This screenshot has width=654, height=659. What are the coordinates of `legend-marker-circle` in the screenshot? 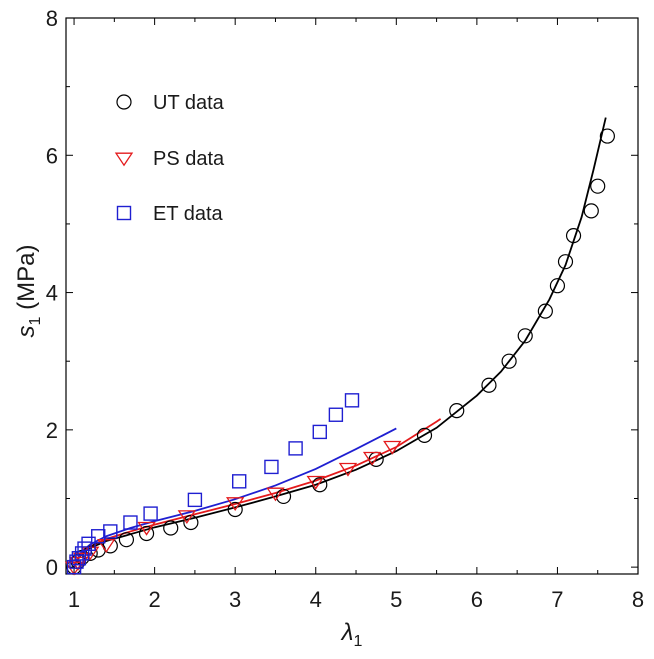 It's located at (124, 102).